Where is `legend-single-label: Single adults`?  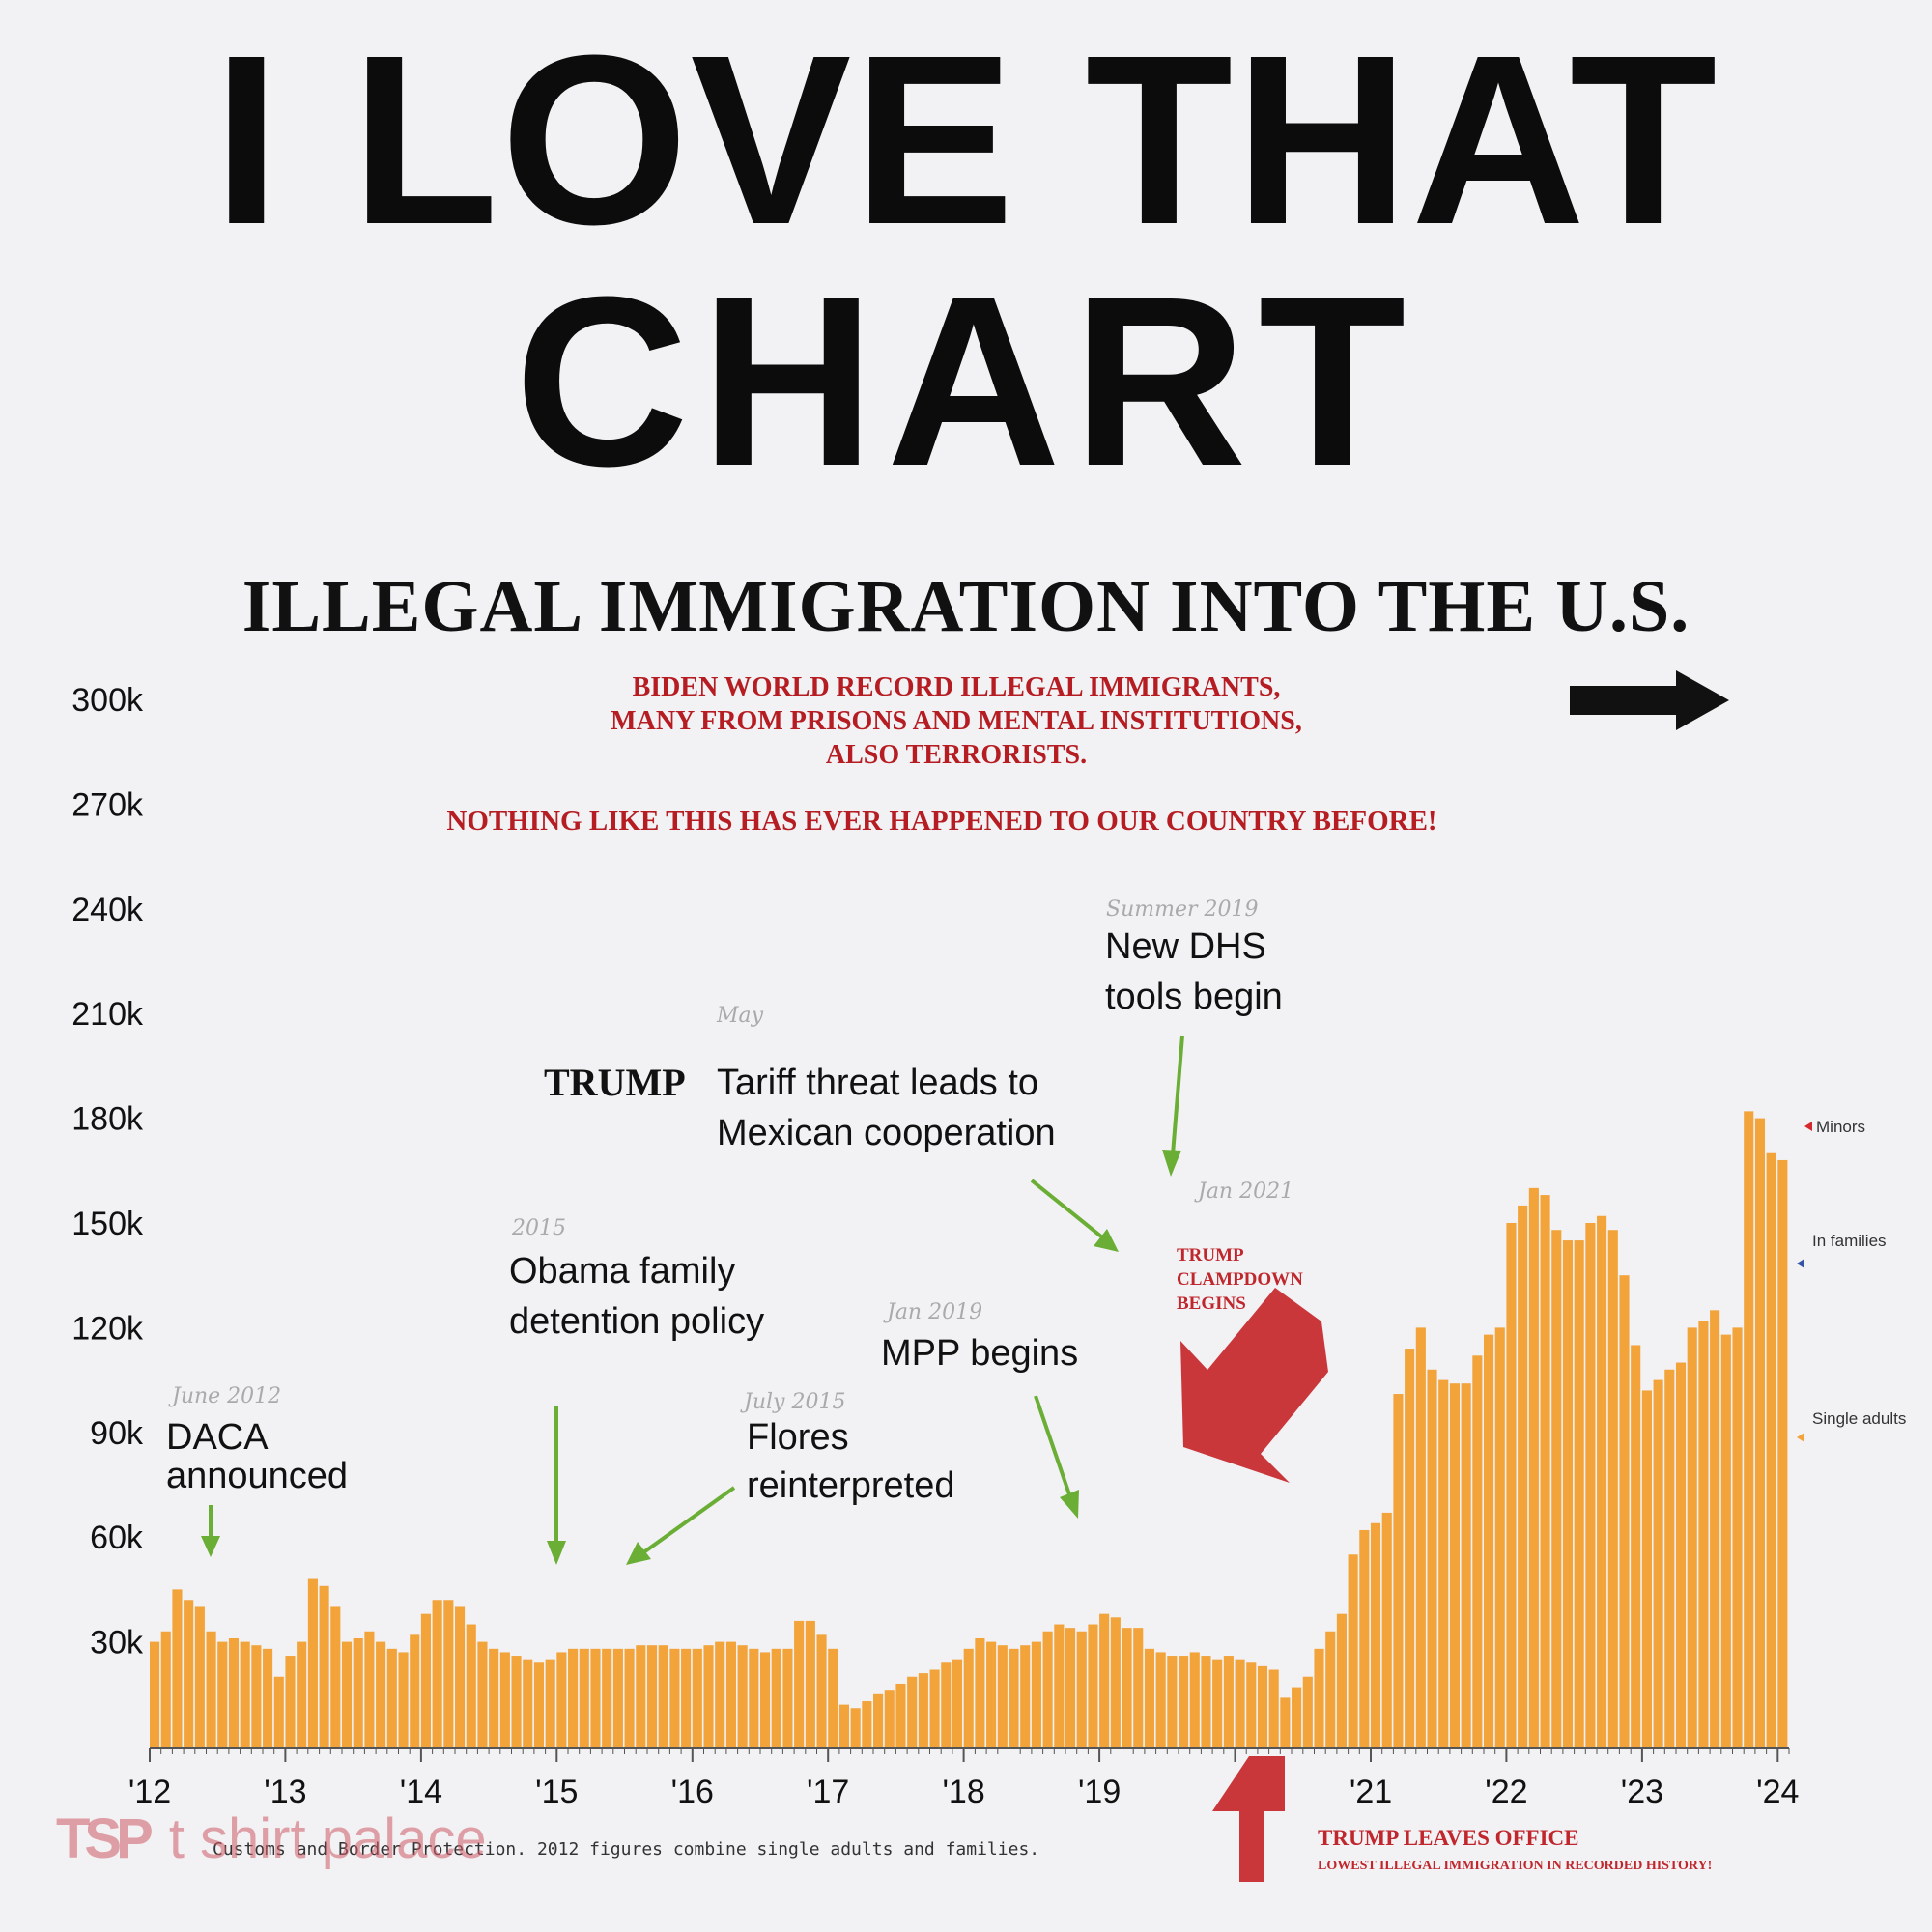
legend-single-label: Single adults is located at coordinates (1859, 1418).